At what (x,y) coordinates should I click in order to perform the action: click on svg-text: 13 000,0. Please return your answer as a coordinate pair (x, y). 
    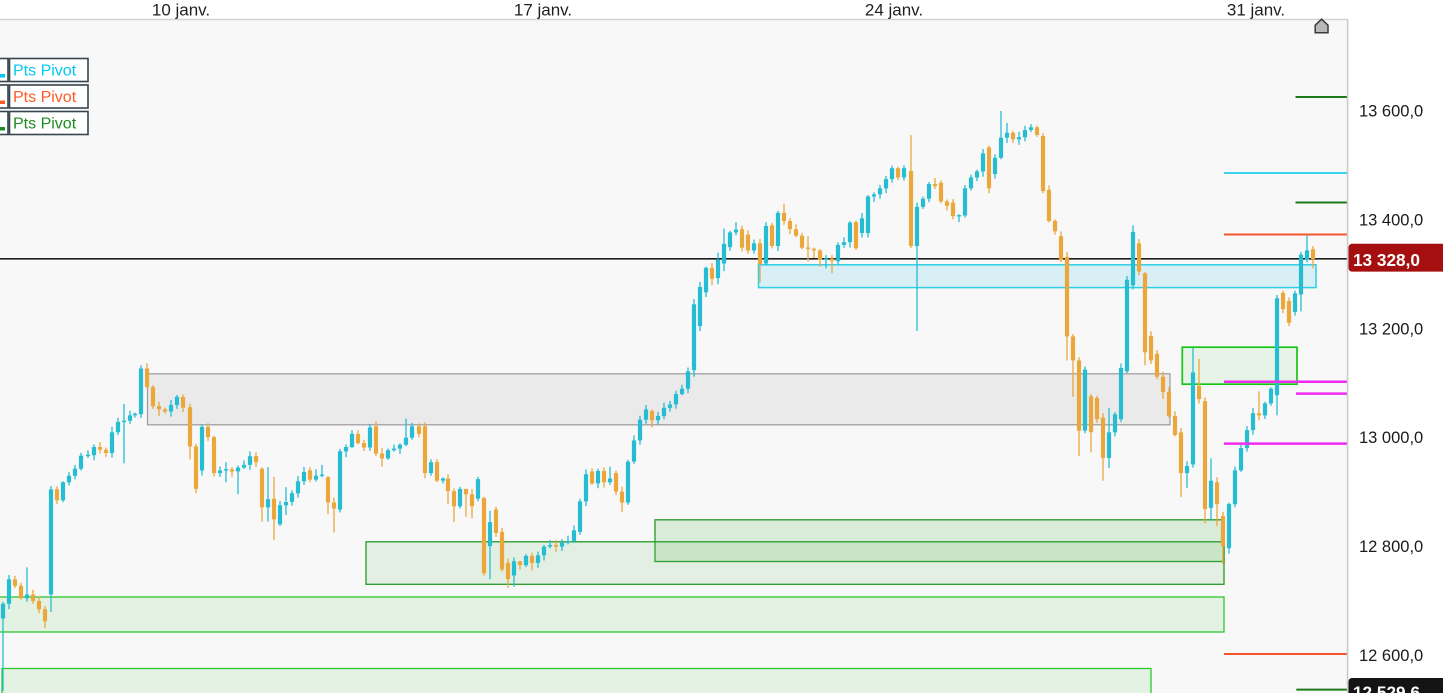
    Looking at the image, I should click on (1391, 438).